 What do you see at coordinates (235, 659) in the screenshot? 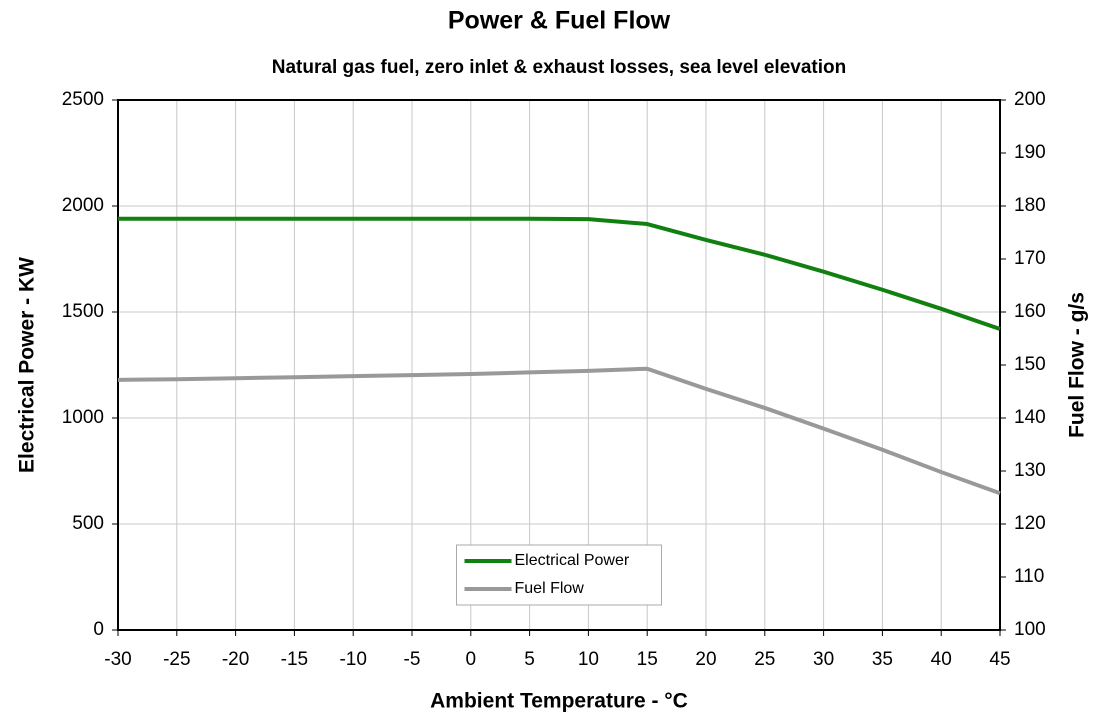
I see `x-tick-label: -20` at bounding box center [235, 659].